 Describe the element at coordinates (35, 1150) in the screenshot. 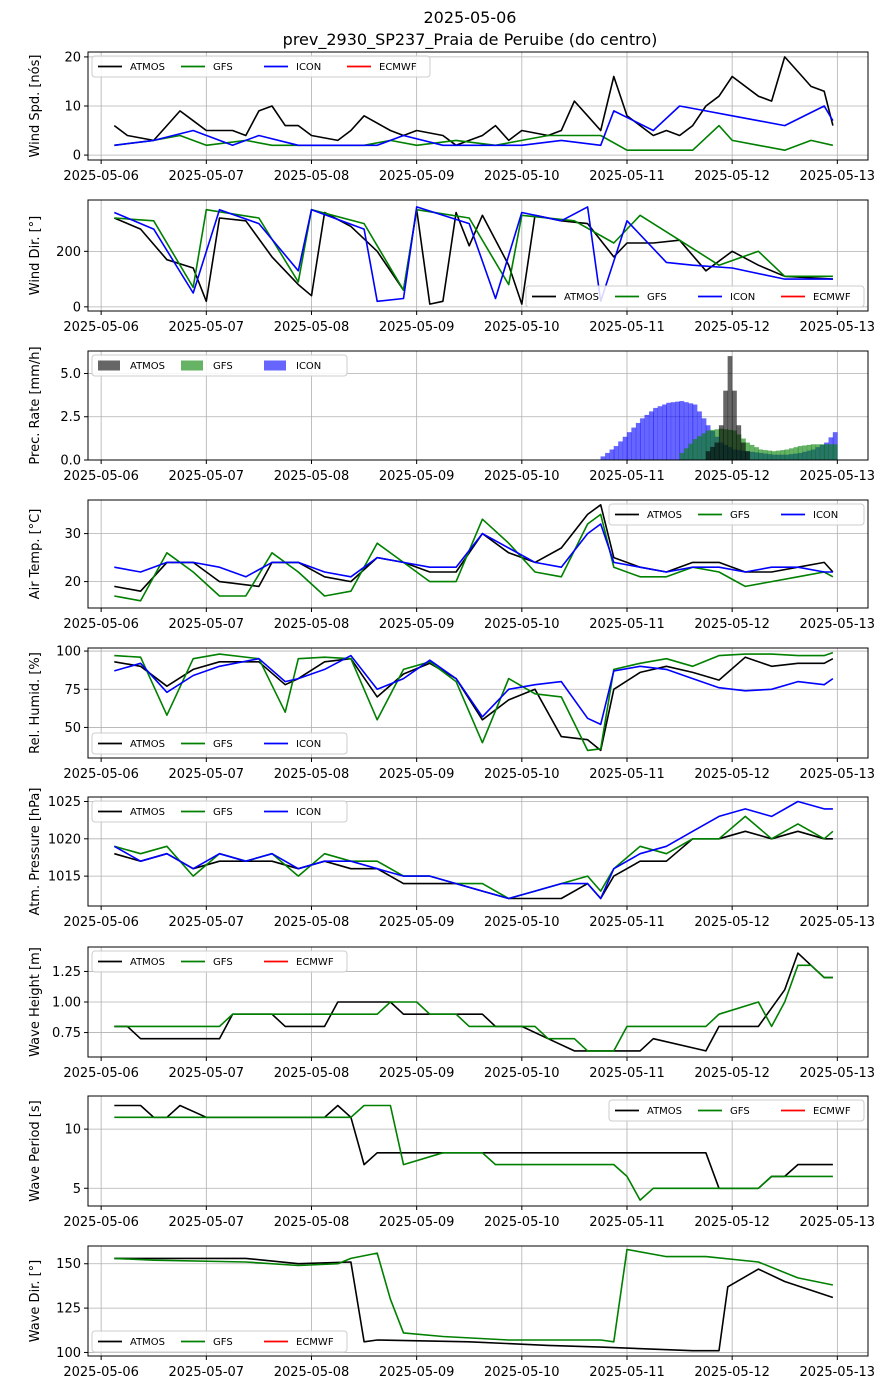

I see `y-axis-label: Wave Period [s]` at that location.